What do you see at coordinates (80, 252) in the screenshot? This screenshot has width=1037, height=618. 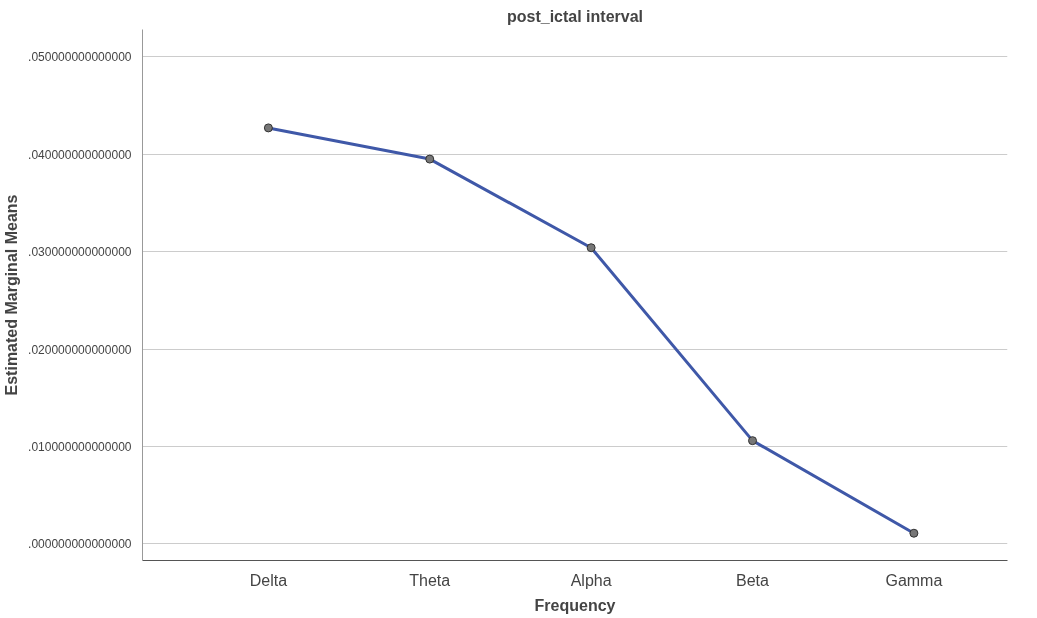 I see `y-tick-label: .030000000000000` at bounding box center [80, 252].